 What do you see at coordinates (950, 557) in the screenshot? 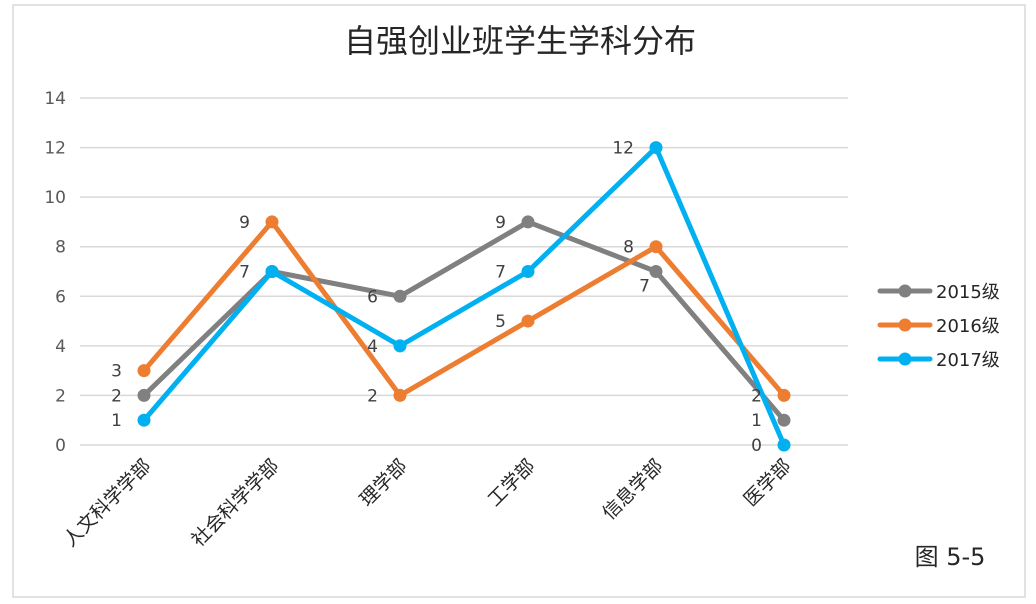
I see `figure-caption: 图 5-5` at bounding box center [950, 557].